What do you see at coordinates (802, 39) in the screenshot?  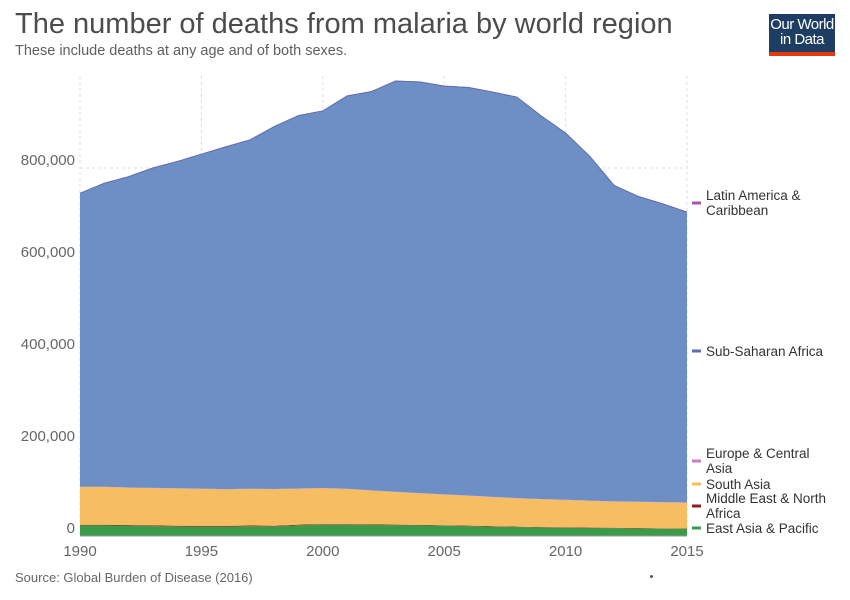 I see `logo-line-2: in Data` at bounding box center [802, 39].